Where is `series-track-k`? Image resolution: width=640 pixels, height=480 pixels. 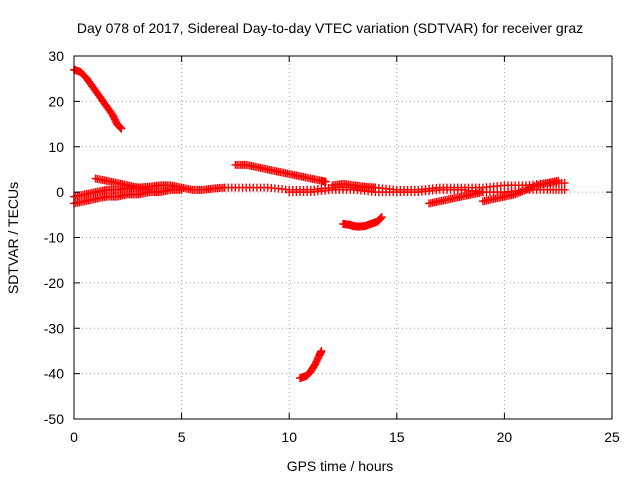
series-track-k is located at coordinates (520, 191).